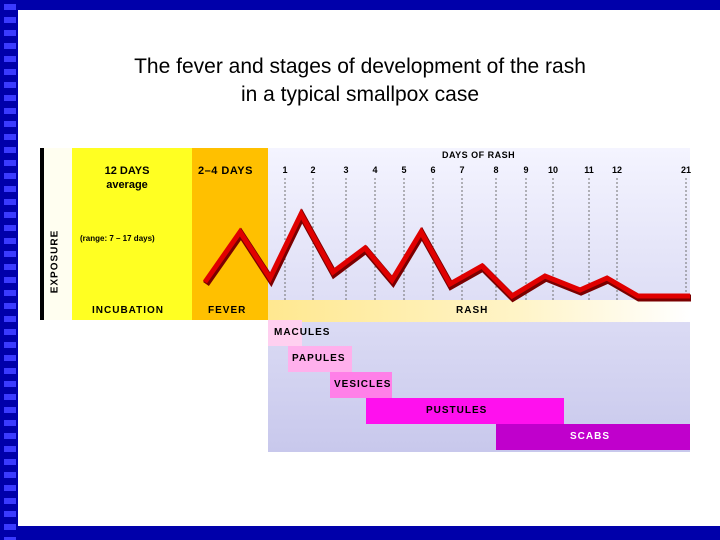 Image resolution: width=720 pixels, height=540 pixels. I want to click on stage-papules: PAPULES, so click(320, 359).